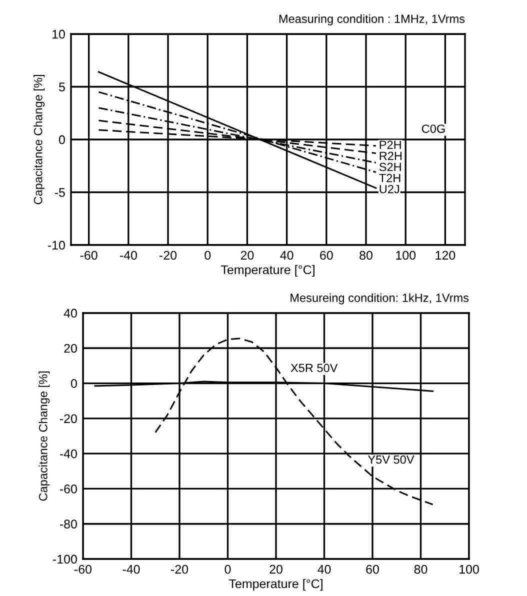  Describe the element at coordinates (390, 167) in the screenshot. I see `series-label: S2H` at that location.